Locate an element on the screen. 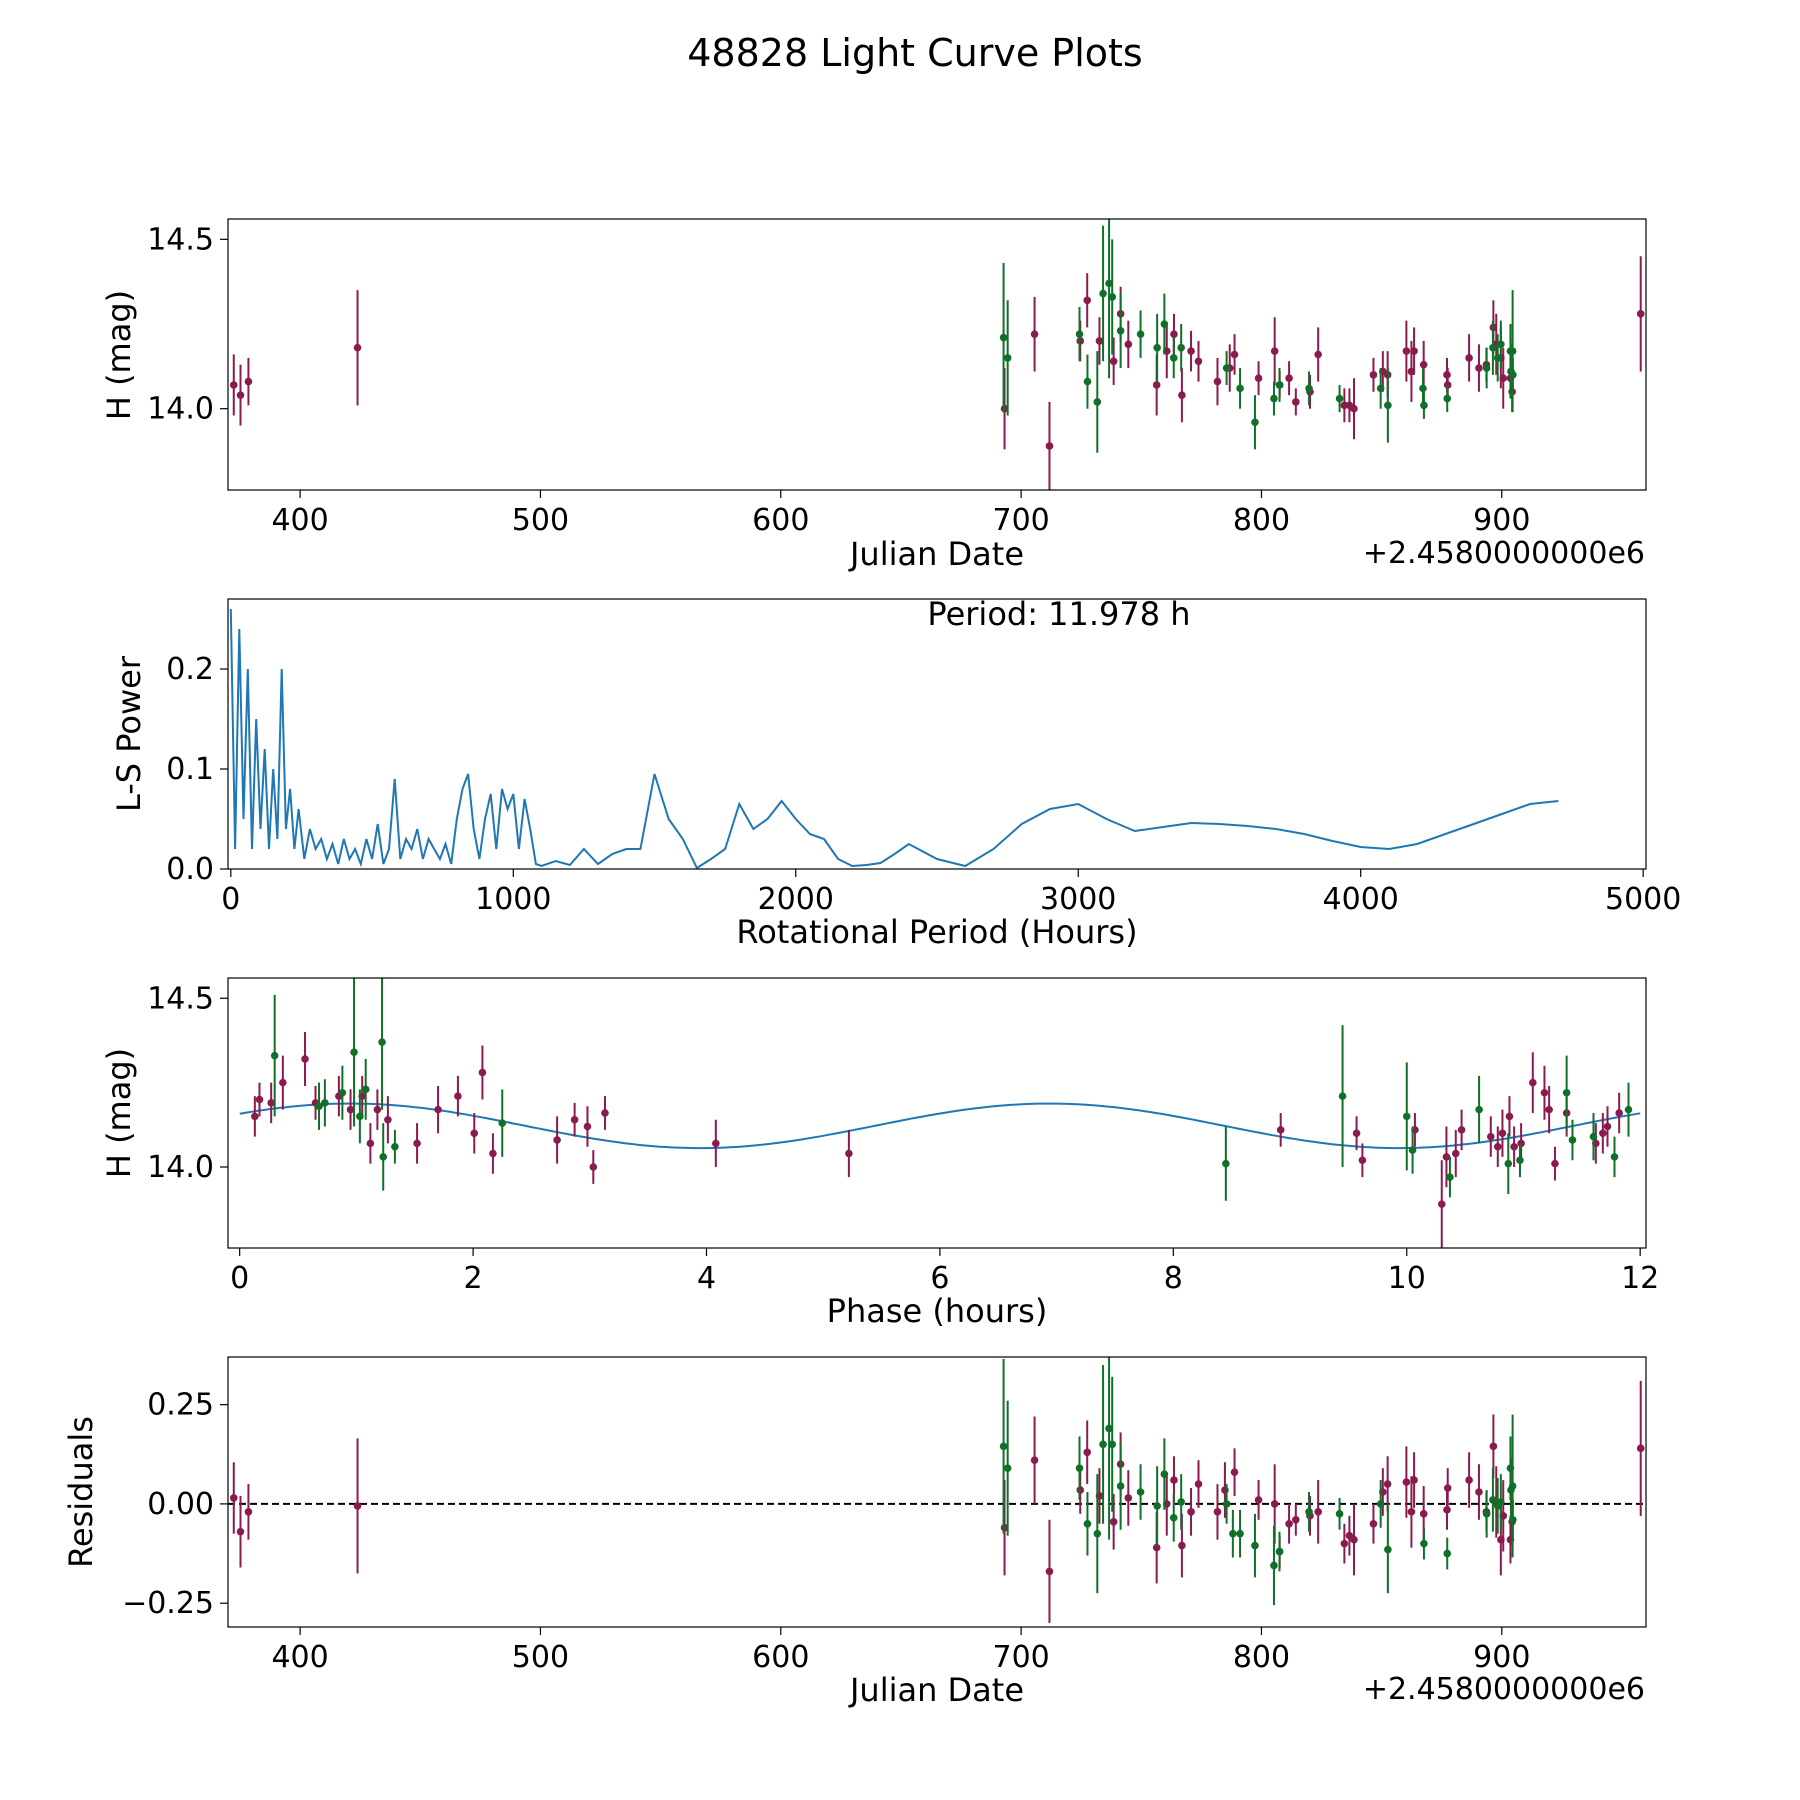 This screenshot has width=1800, height=1800. periodogram-xtick-label: 4000 is located at coordinates (1361, 899).